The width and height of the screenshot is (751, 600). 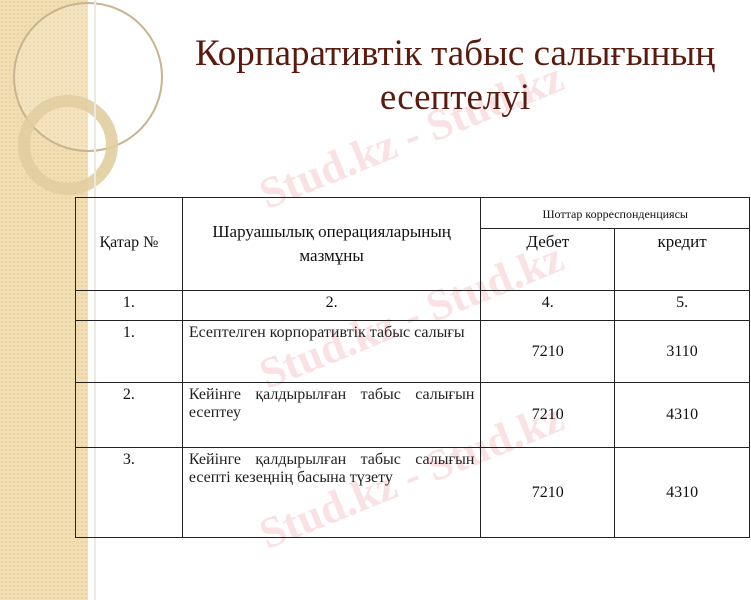 I want to click on row-no: 2., so click(x=129, y=415).